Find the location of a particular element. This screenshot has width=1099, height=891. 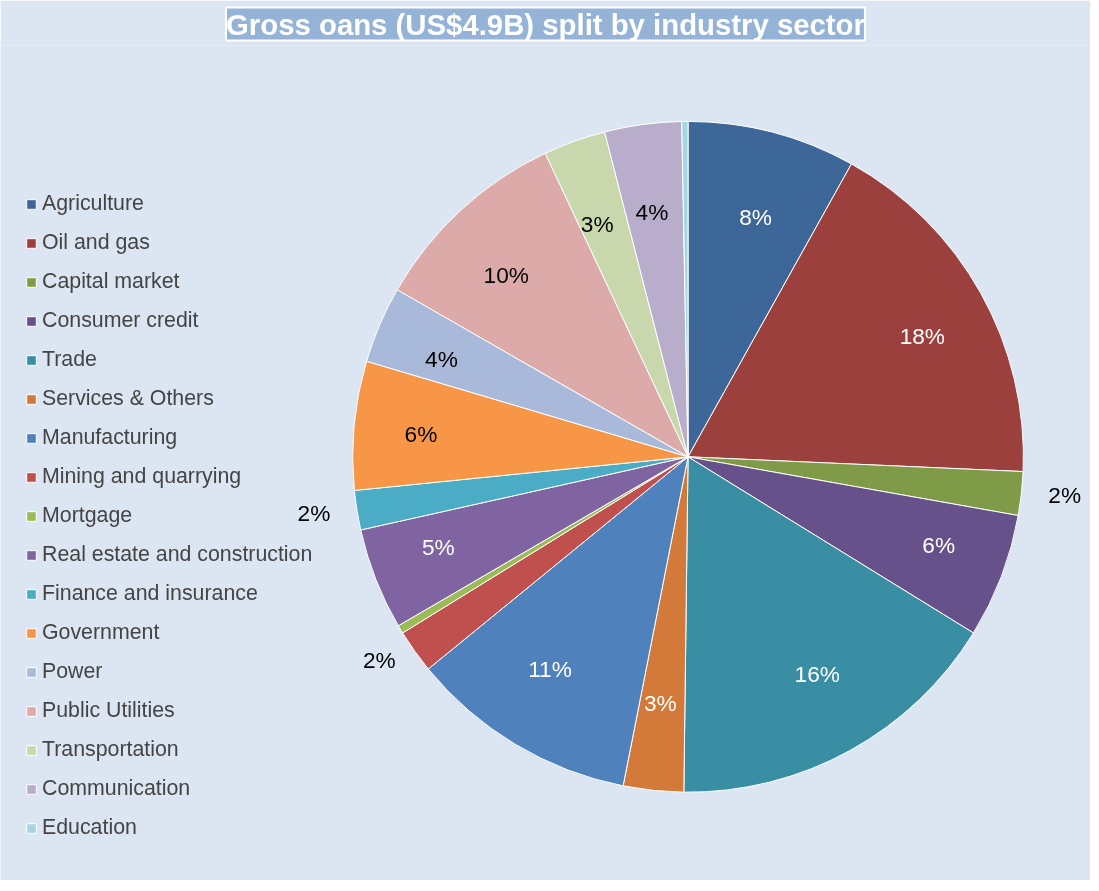

data-label: 5% is located at coordinates (438, 547).